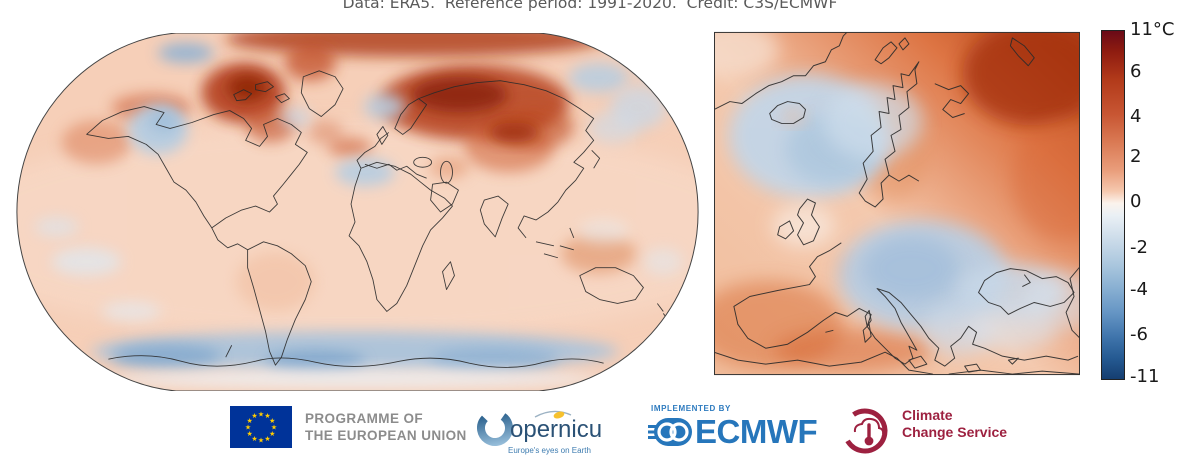 This screenshot has height=468, width=1187. Describe the element at coordinates (1136, 156) in the screenshot. I see `colorbar-tick: 2` at that location.